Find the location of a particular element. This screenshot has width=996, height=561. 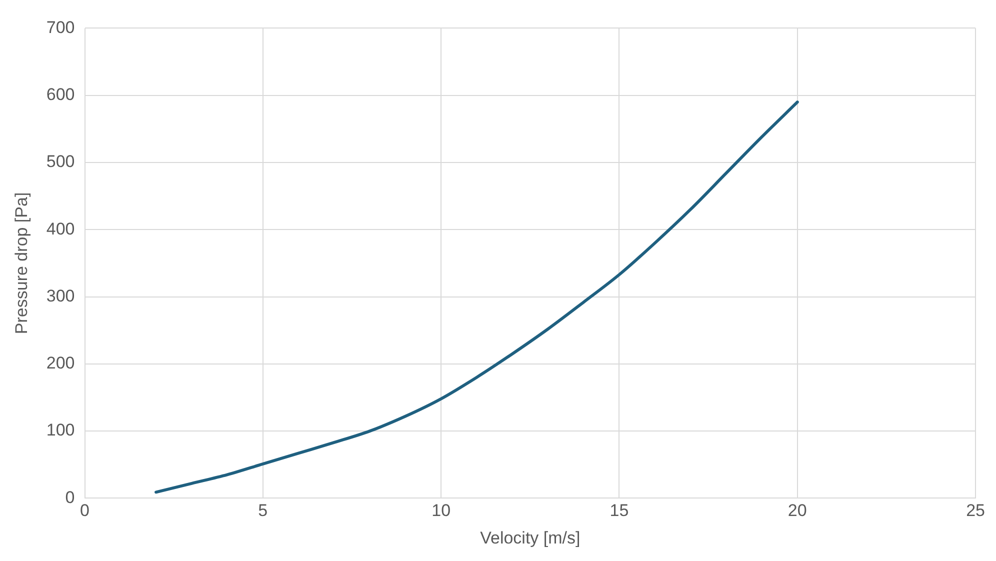

x-axis-title: Velocity [m/s] is located at coordinates (530, 538).